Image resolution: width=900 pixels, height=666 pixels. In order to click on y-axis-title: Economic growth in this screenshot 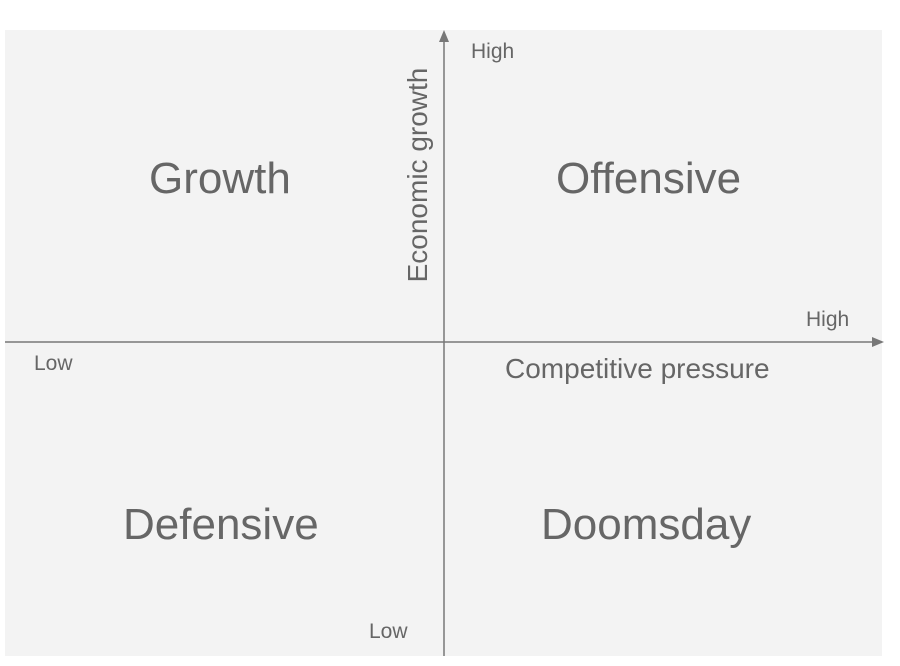, I will do `click(417, 175)`.